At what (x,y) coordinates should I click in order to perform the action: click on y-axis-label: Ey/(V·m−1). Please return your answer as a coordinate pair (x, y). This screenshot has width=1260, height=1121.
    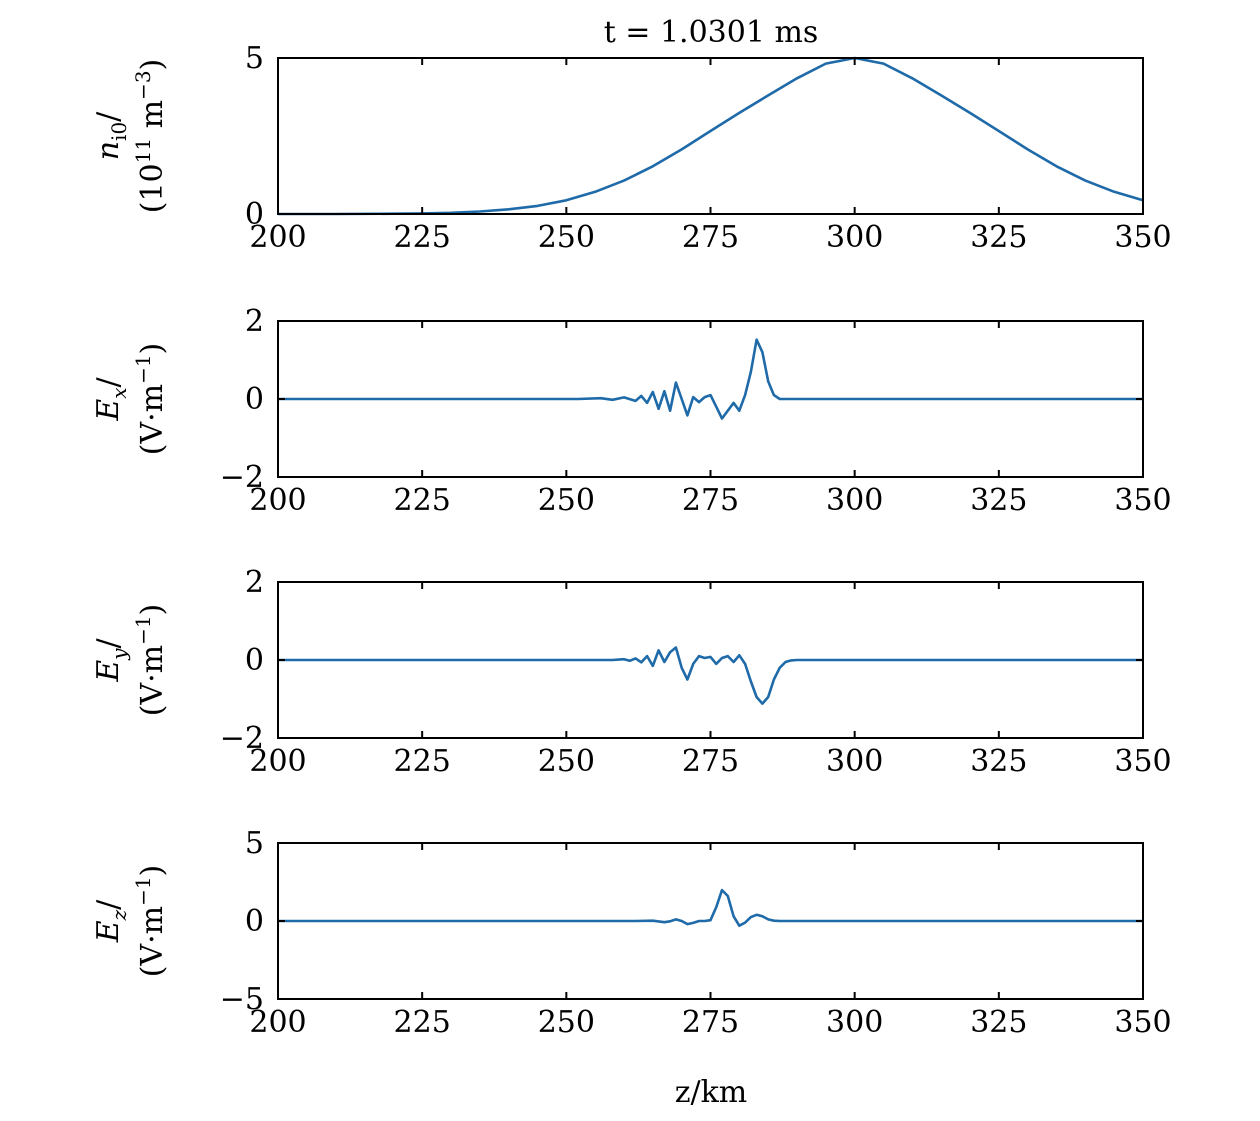
    Looking at the image, I should click on (130, 660).